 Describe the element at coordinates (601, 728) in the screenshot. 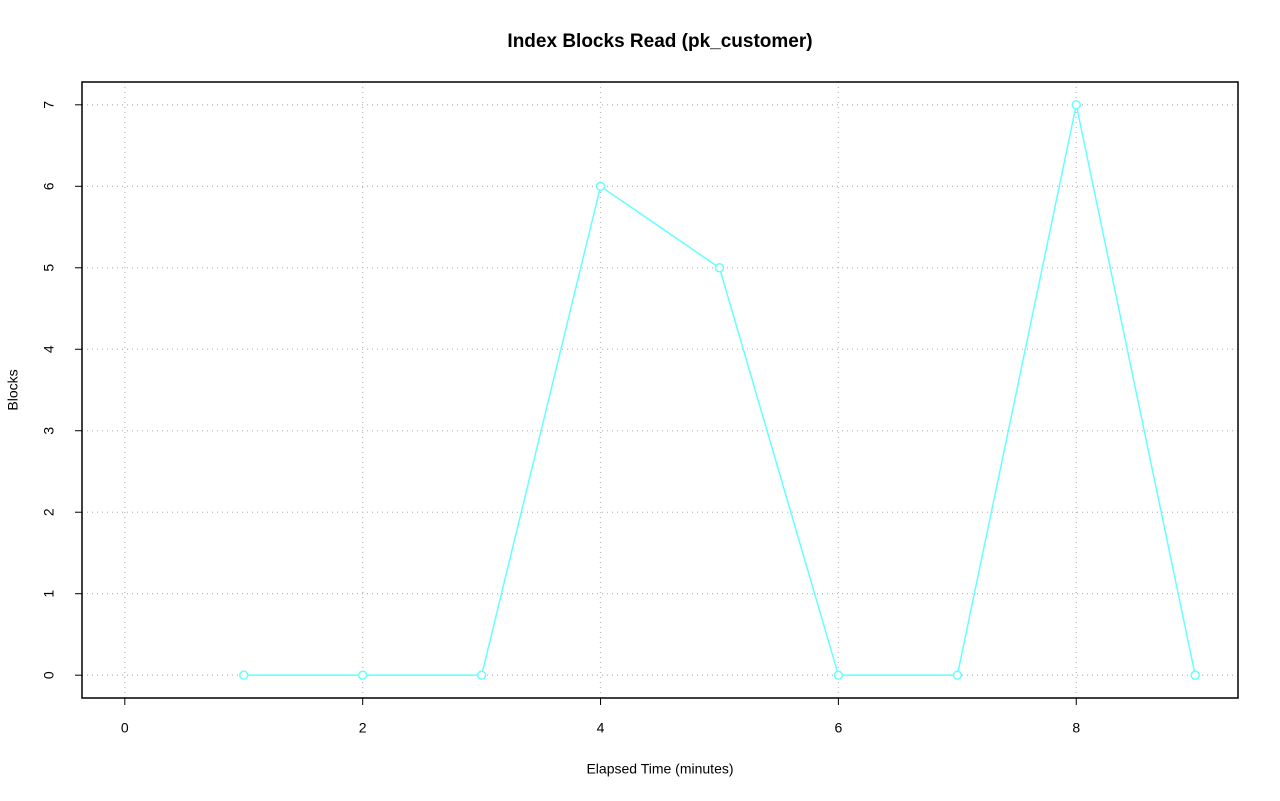

I see `x-tick-label: 4` at that location.